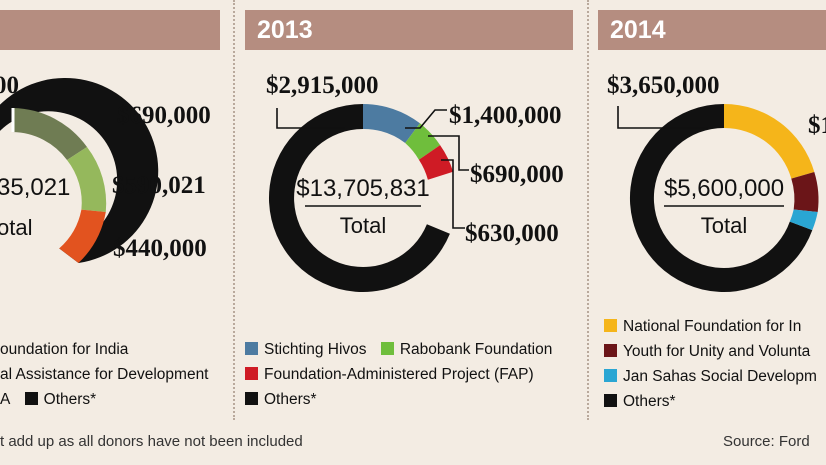 The image size is (826, 465). Describe the element at coordinates (724, 225) in the screenshot. I see `center-total-label-2014: Total` at that location.